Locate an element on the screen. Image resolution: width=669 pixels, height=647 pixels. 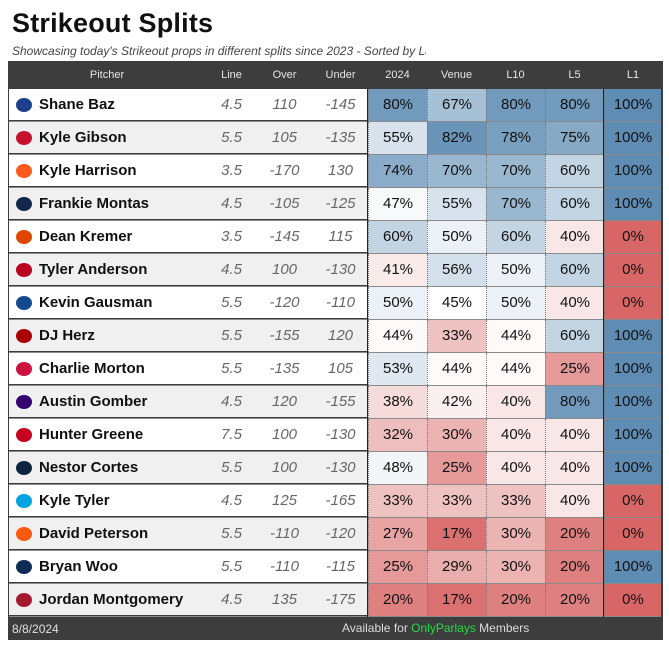
y2024-pct-cell: 20% is located at coordinates (397, 600).